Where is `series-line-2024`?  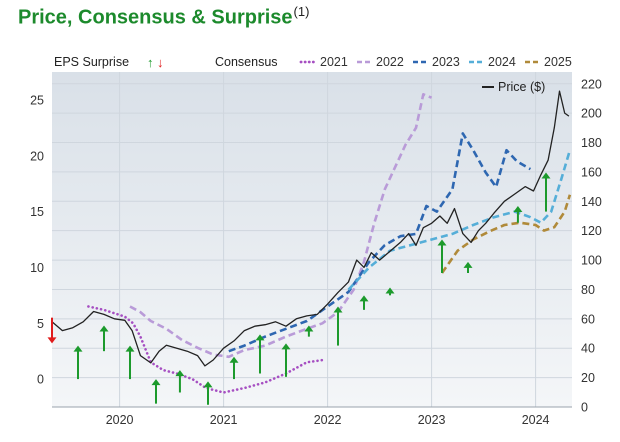
series-line-2024 is located at coordinates (459, 220).